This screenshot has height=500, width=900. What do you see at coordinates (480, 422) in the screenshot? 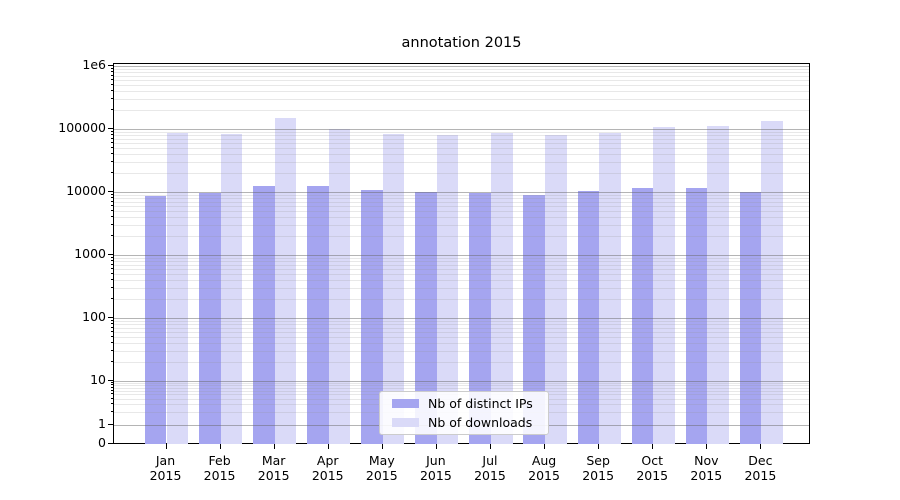
I see `legend-label-downloads: Nb of downloads` at bounding box center [480, 422].